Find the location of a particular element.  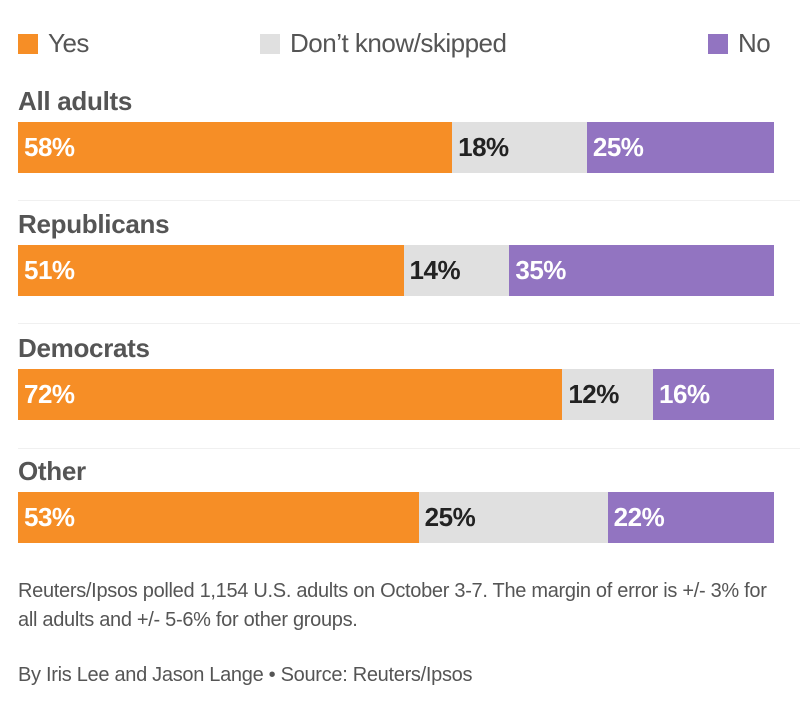

stacked-bar: 53% 25% 22% is located at coordinates (396, 517).